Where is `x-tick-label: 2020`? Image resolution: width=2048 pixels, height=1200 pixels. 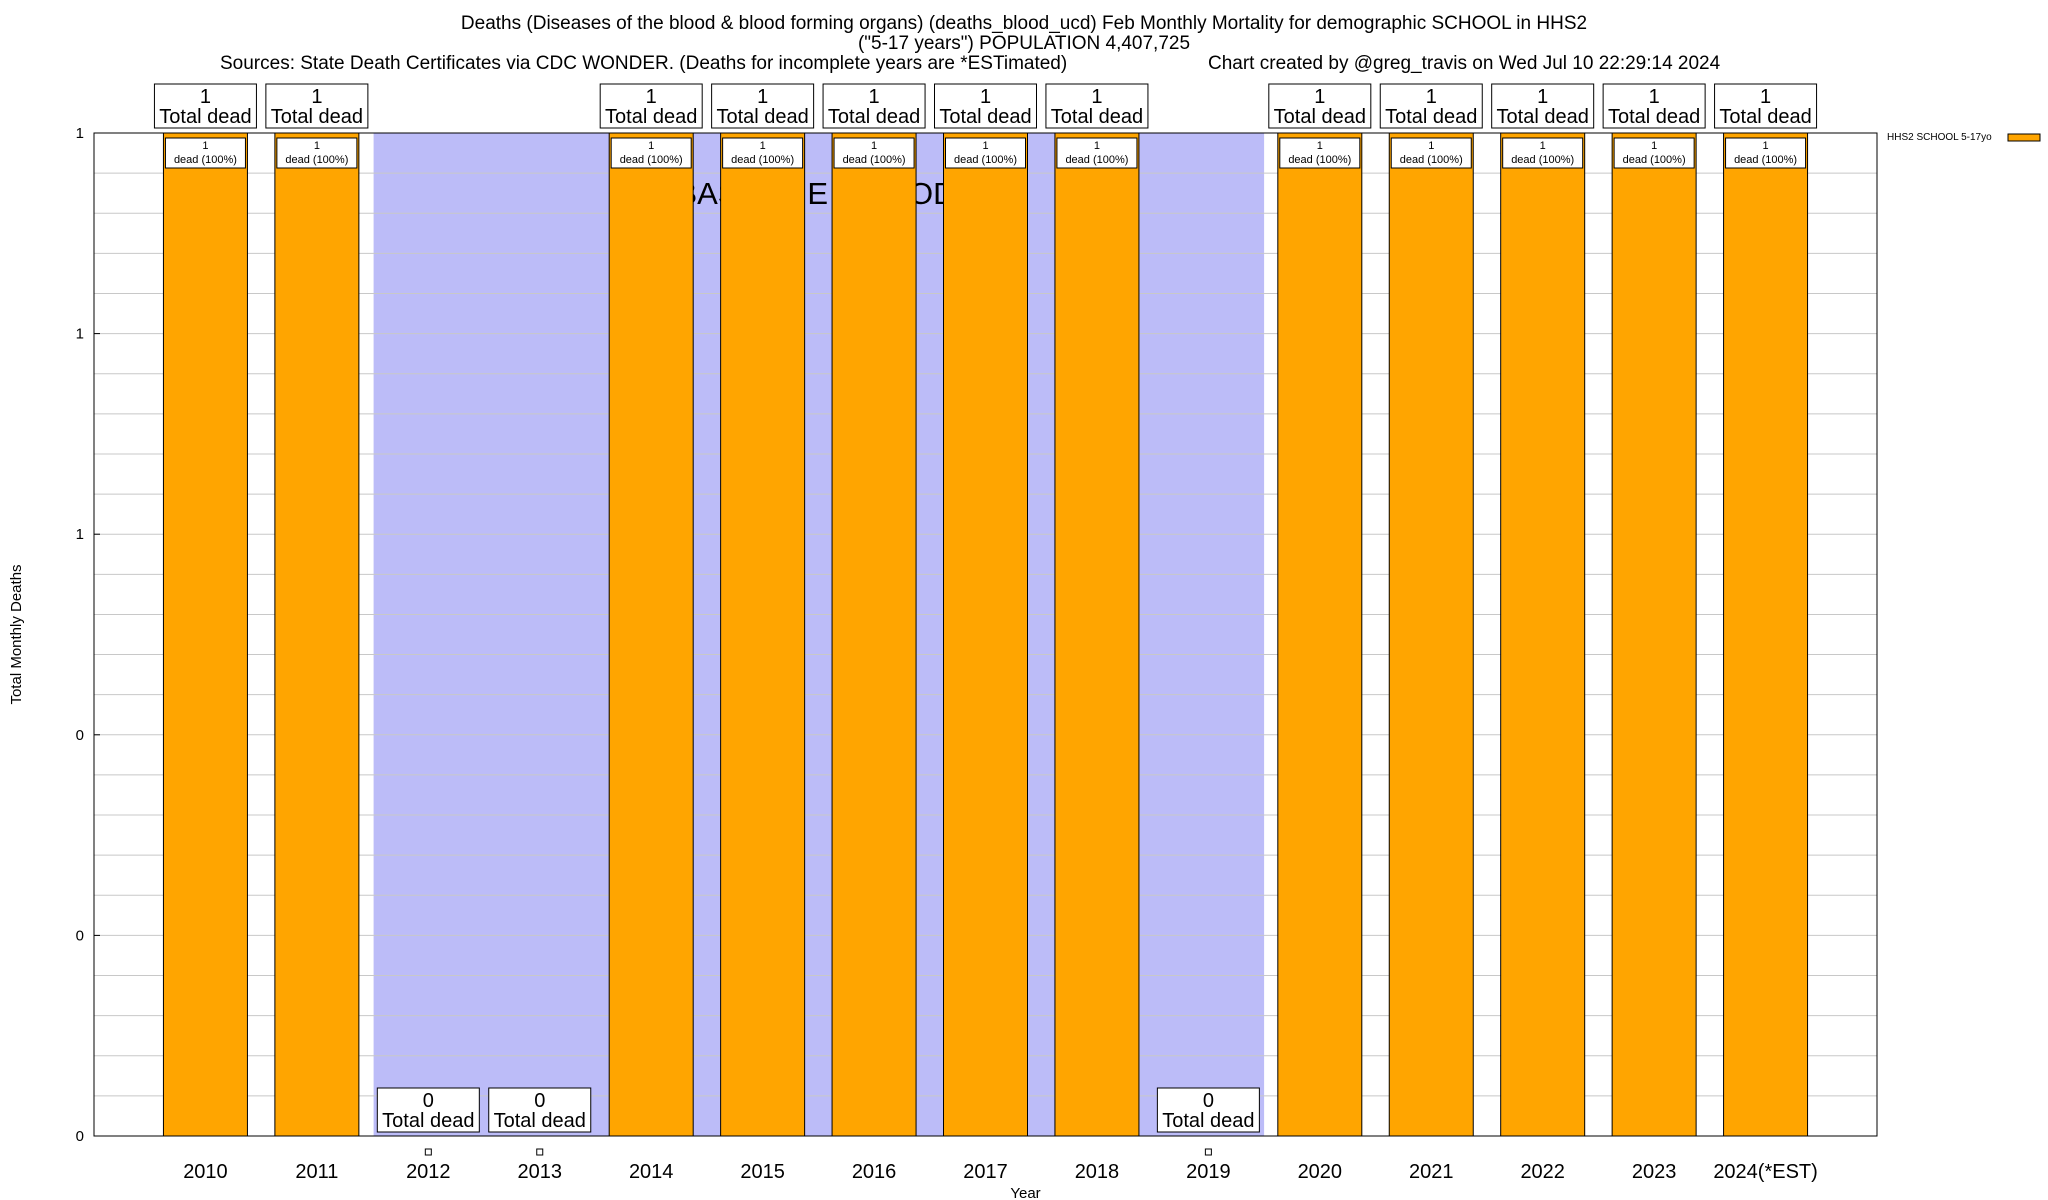
x-tick-label: 2020 is located at coordinates (1320, 1172).